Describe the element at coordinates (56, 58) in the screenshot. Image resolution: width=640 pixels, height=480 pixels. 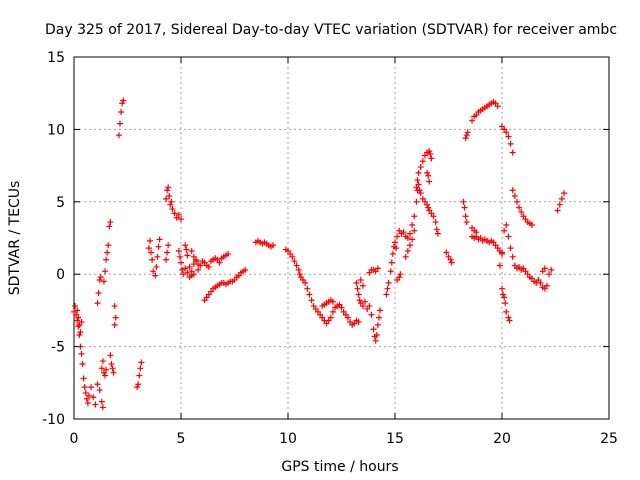
I see `y-tick-label: 15` at that location.